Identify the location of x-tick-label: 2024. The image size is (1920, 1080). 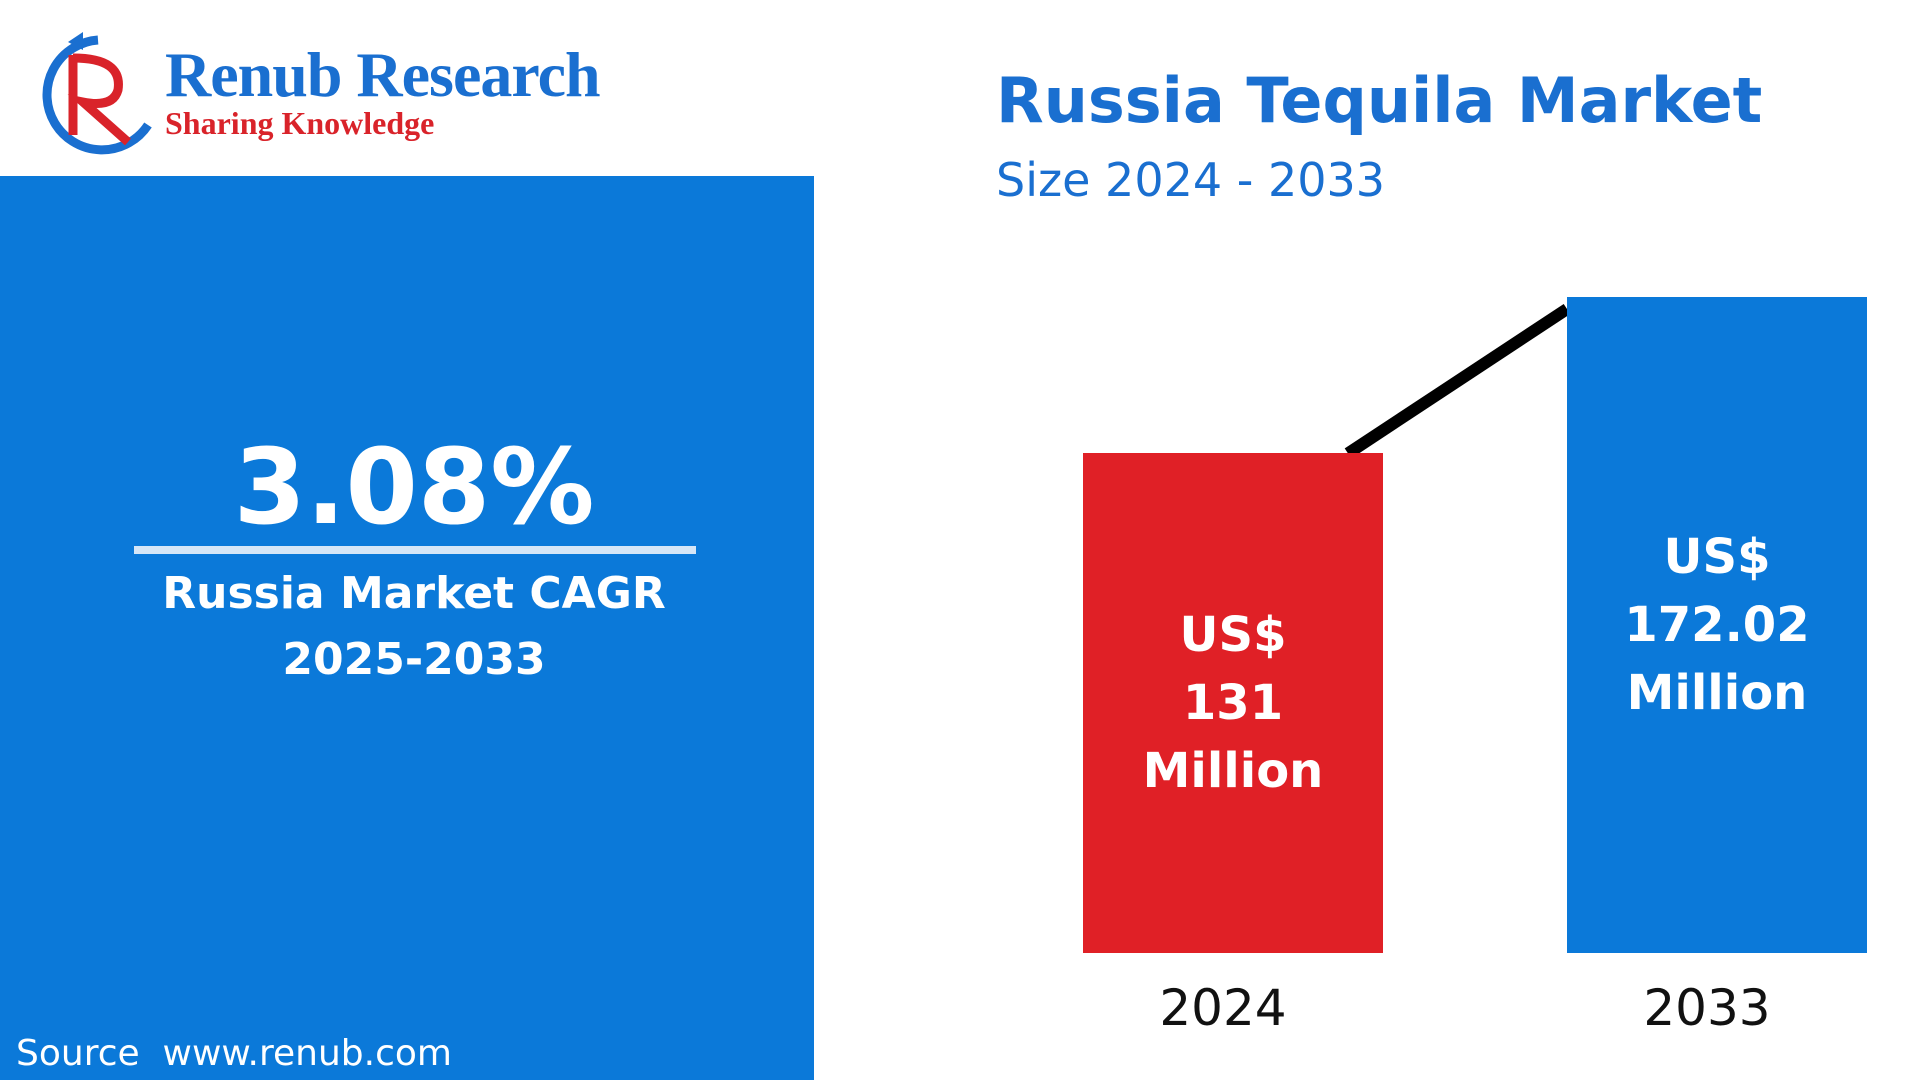
(1223, 1008).